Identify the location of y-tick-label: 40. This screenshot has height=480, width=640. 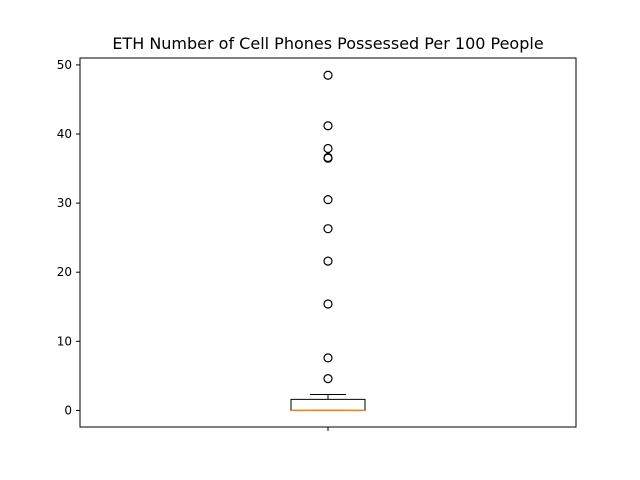
(64, 134).